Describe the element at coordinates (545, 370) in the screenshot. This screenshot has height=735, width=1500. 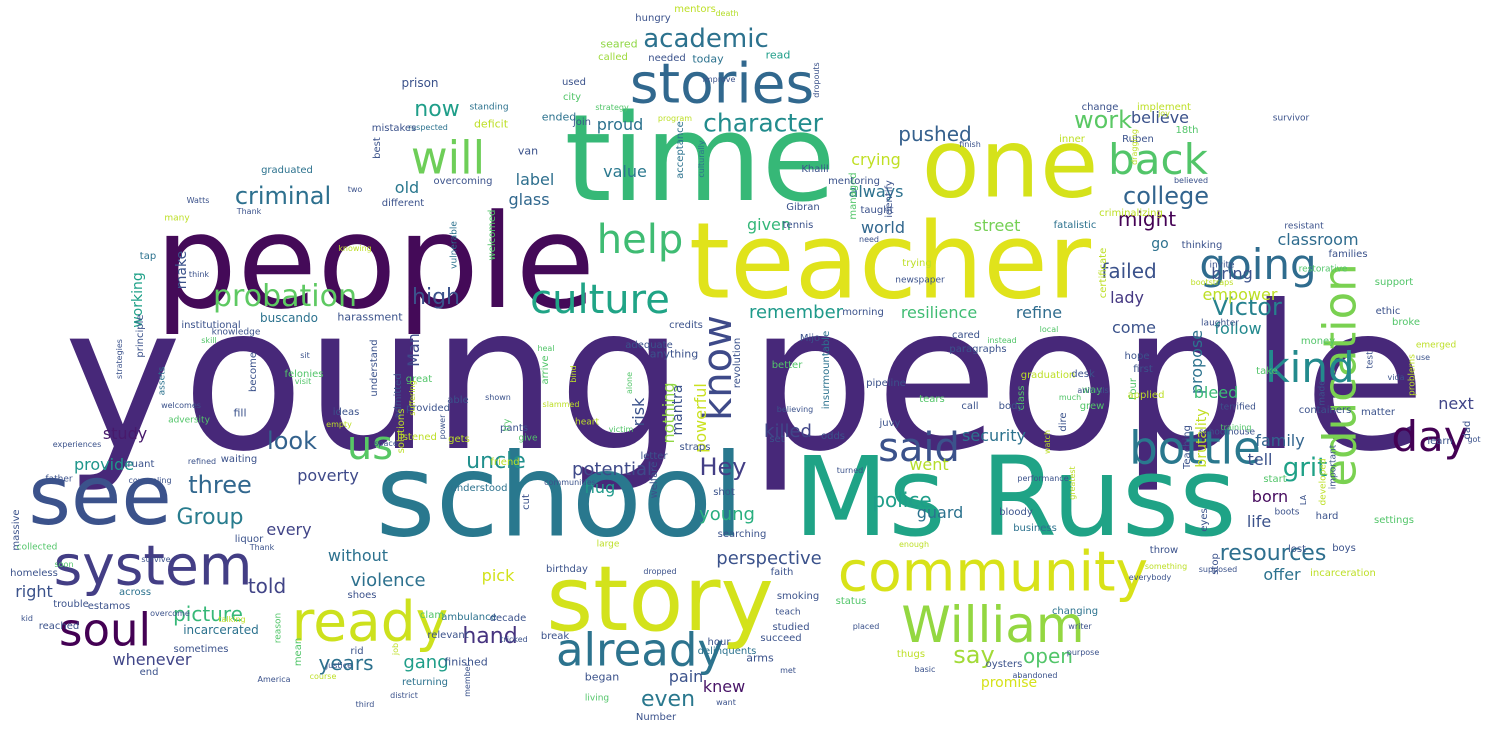
I see `word-arrive: arrive` at that location.